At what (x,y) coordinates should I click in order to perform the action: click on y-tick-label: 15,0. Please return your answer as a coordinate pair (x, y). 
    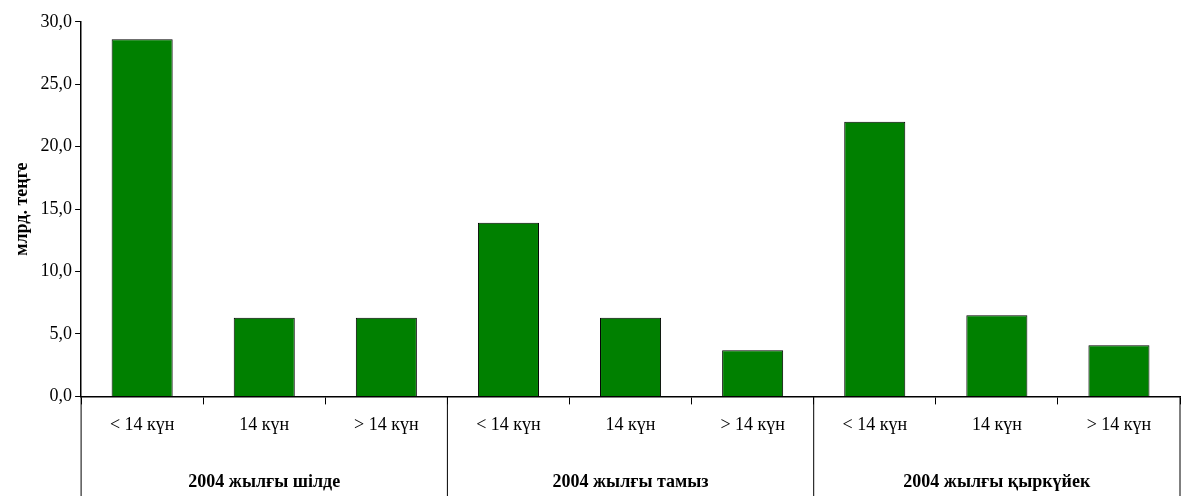
    Looking at the image, I should click on (56, 207).